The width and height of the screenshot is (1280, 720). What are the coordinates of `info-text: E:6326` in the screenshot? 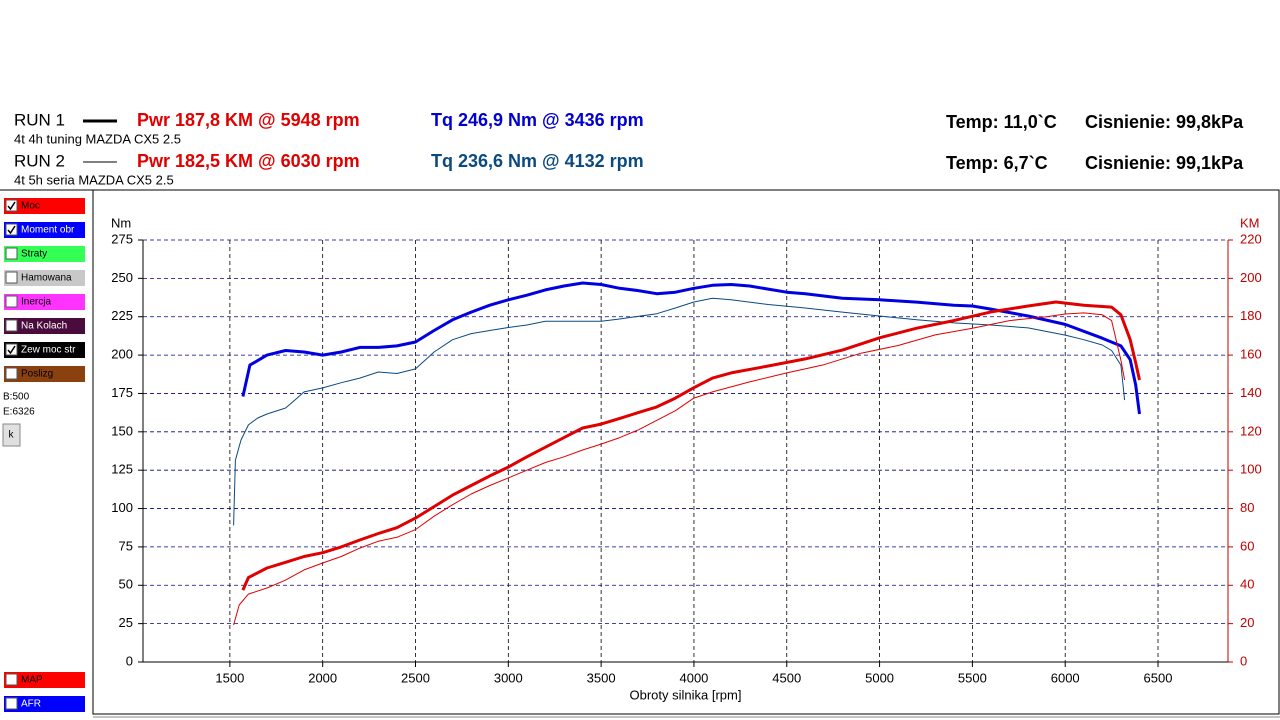 It's located at (19, 412).